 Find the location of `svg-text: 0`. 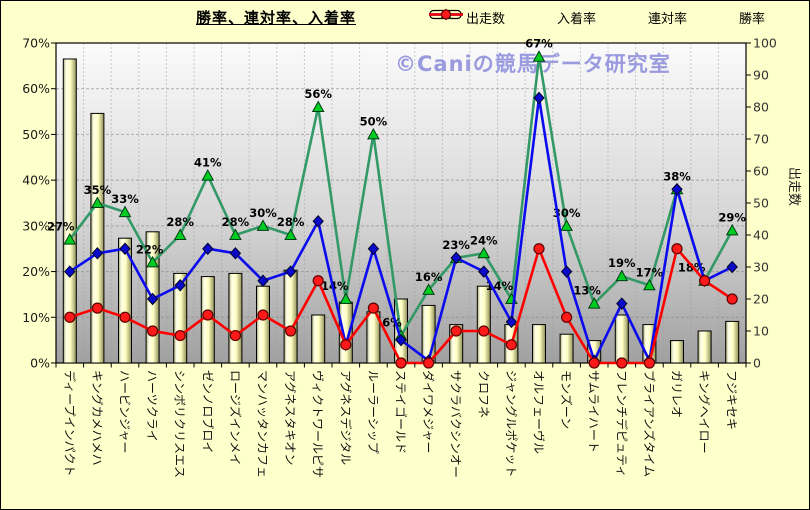

svg-text: 0 is located at coordinates (757, 363).